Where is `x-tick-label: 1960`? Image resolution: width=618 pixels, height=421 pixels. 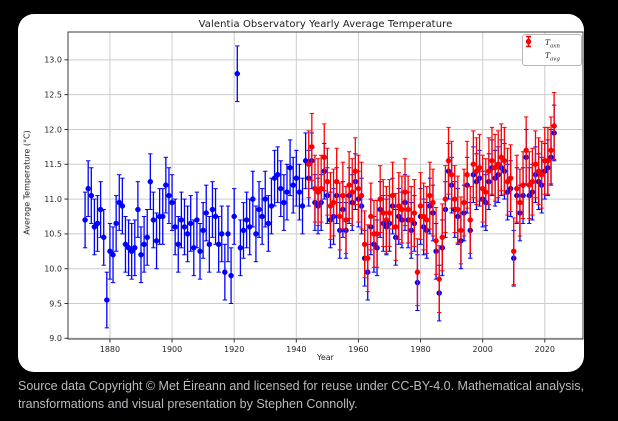 x-tick-label: 1960 is located at coordinates (358, 349).